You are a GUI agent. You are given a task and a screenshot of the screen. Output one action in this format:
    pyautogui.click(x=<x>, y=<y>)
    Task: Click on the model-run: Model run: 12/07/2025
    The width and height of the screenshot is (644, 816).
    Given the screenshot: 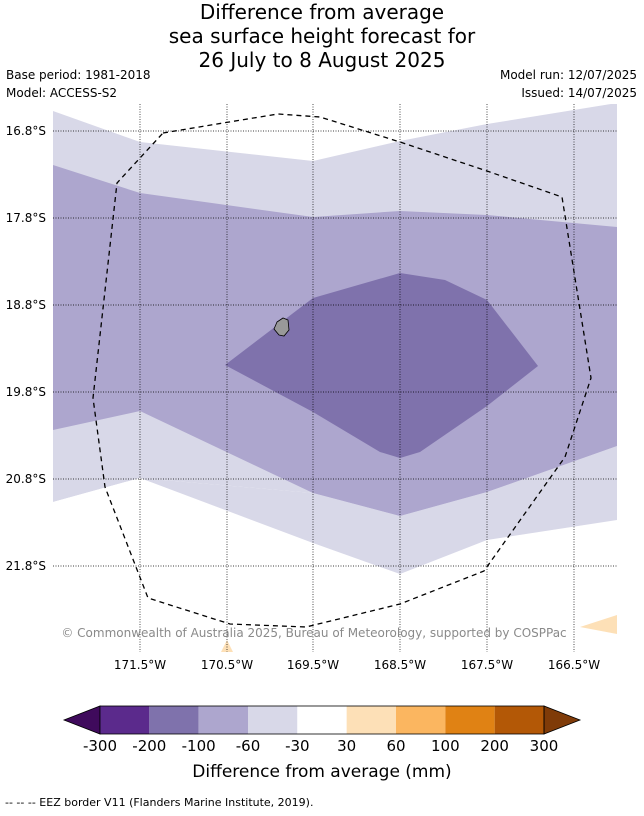 What is the action you would take?
    pyautogui.click(x=568, y=75)
    